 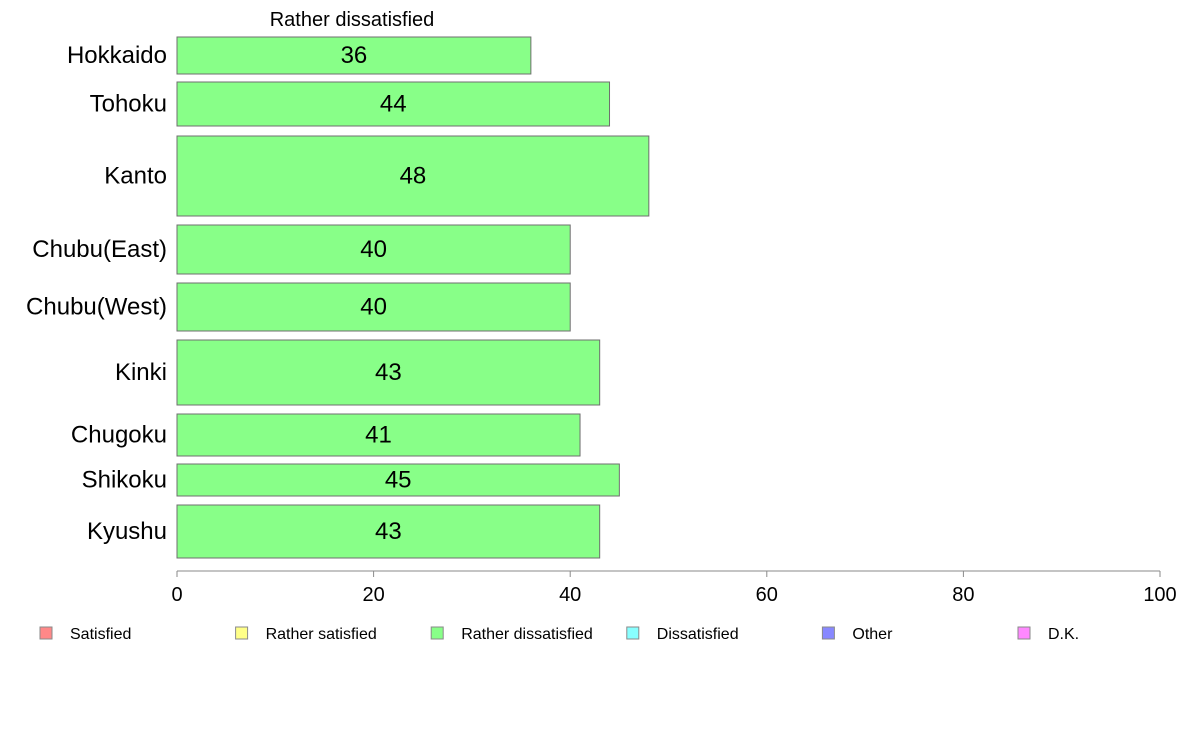 I want to click on x-tick-label: 80, so click(x=963, y=595).